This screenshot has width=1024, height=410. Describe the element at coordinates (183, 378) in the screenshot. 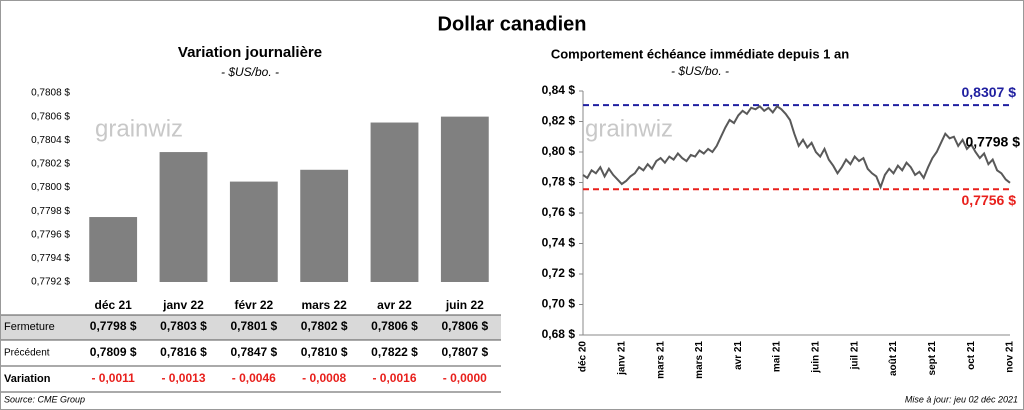

I see `table-cell: - 0,0013` at that location.